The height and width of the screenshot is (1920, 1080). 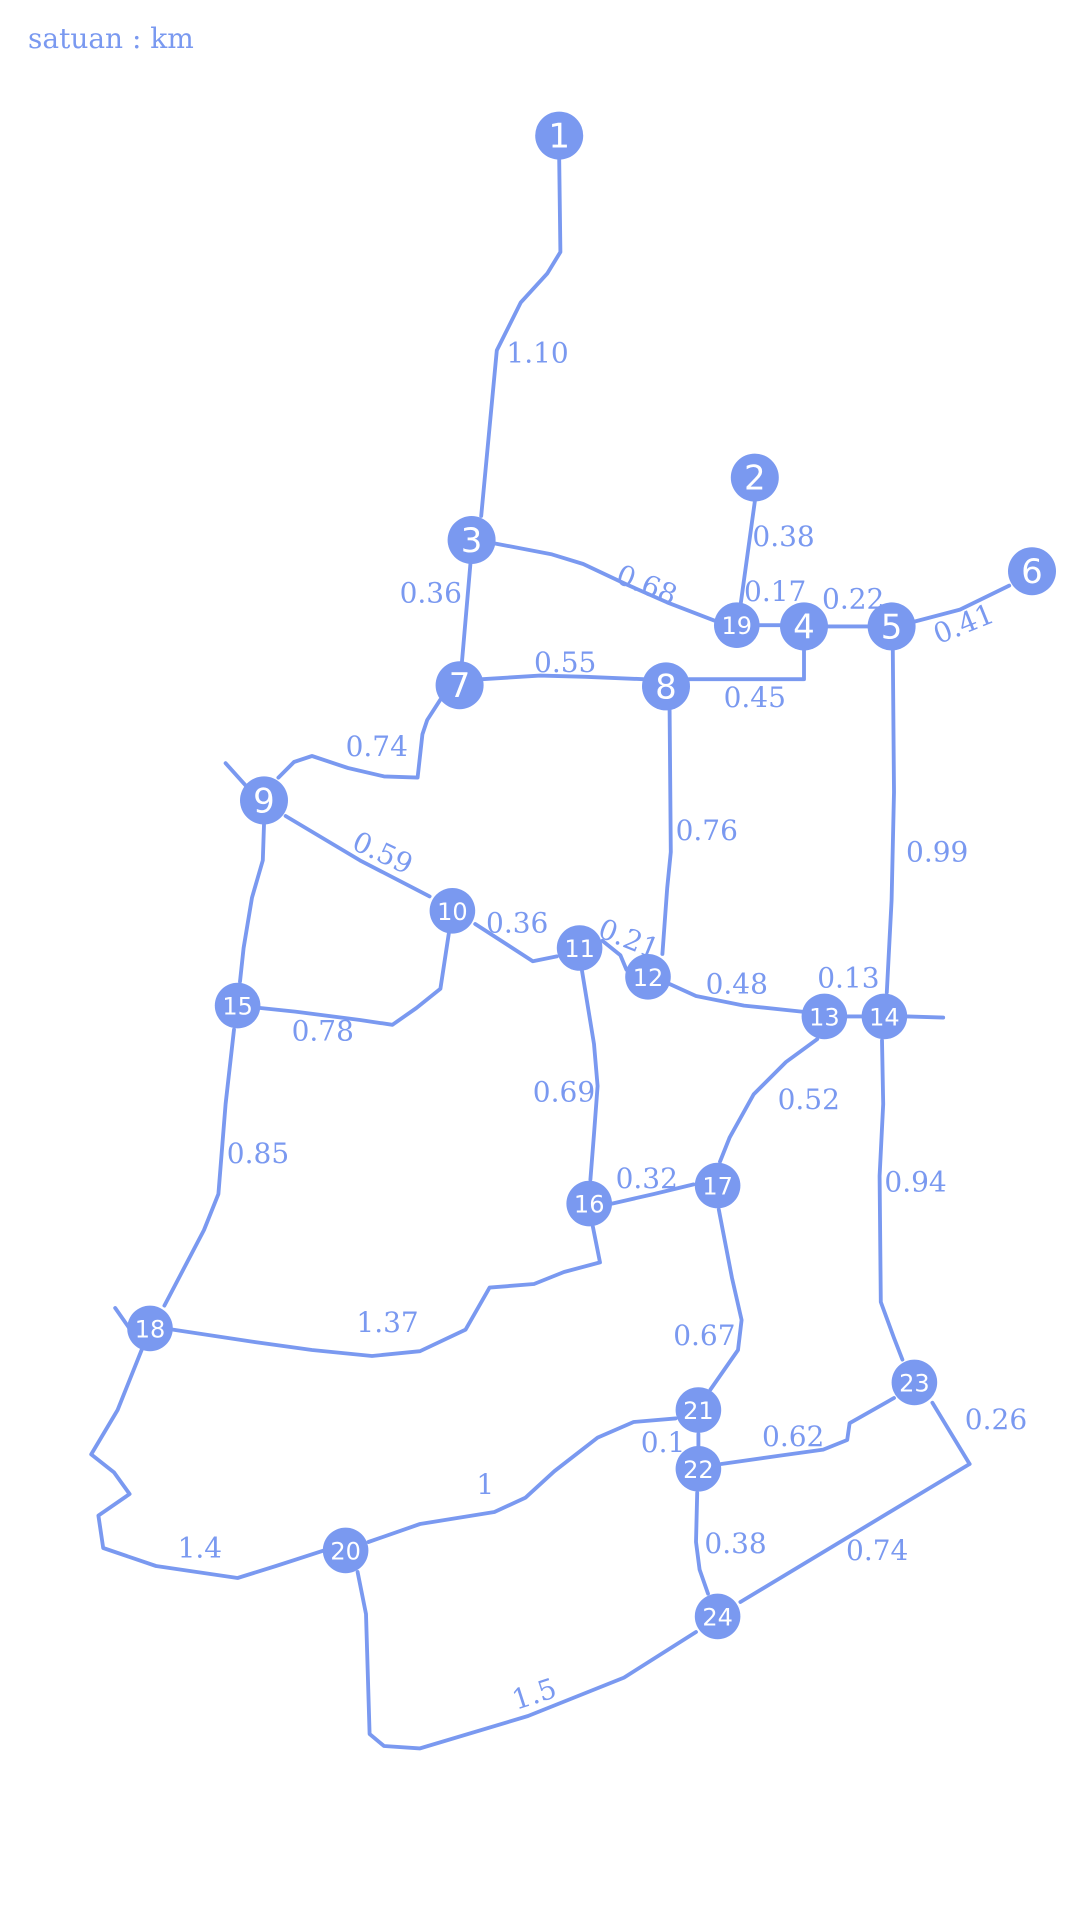 I want to click on node-20: 20, so click(x=345, y=1550).